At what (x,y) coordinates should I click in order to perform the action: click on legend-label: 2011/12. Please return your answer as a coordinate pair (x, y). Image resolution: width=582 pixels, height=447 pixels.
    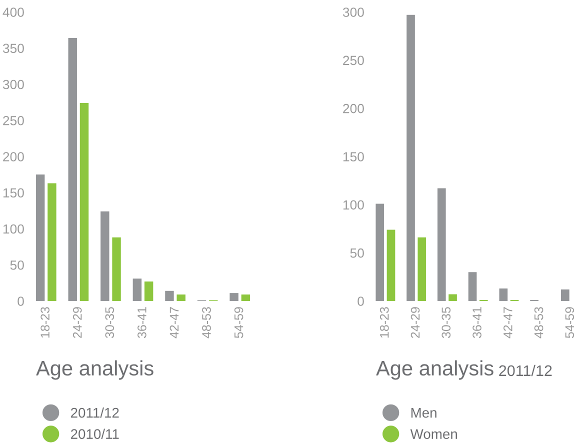
    Looking at the image, I should click on (94, 413).